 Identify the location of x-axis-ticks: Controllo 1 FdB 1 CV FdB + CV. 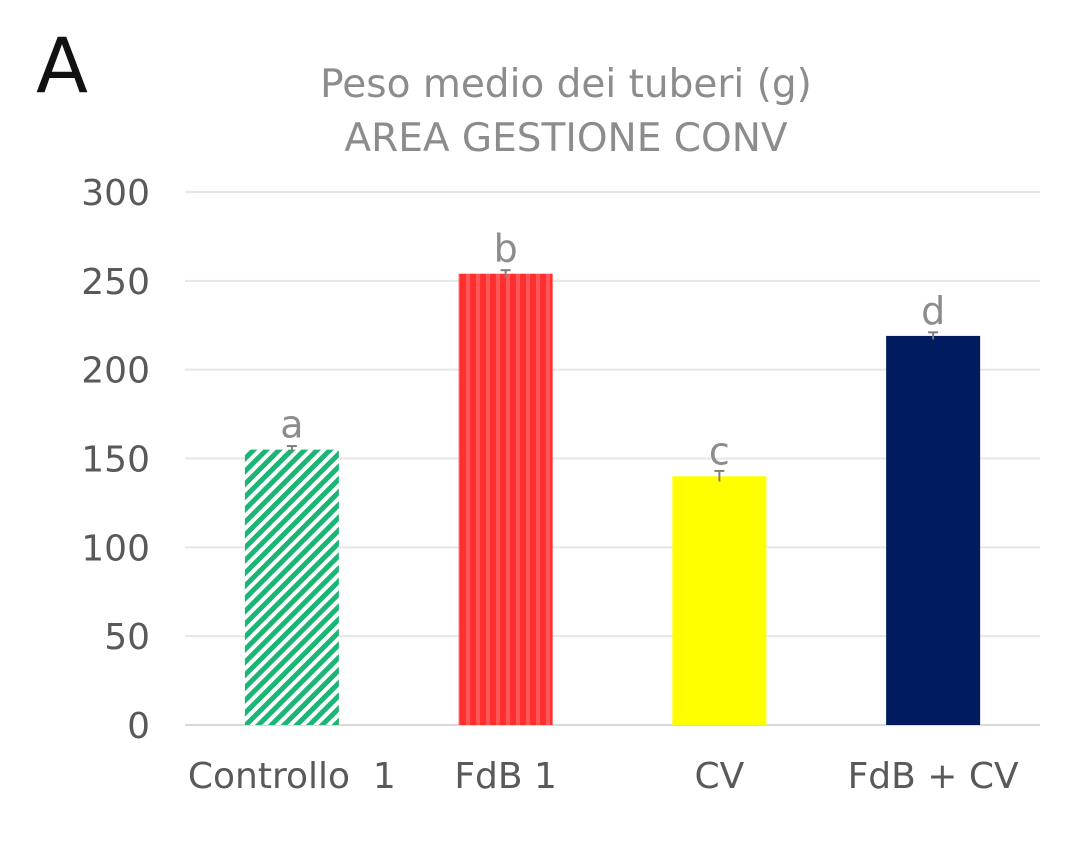
(603, 776).